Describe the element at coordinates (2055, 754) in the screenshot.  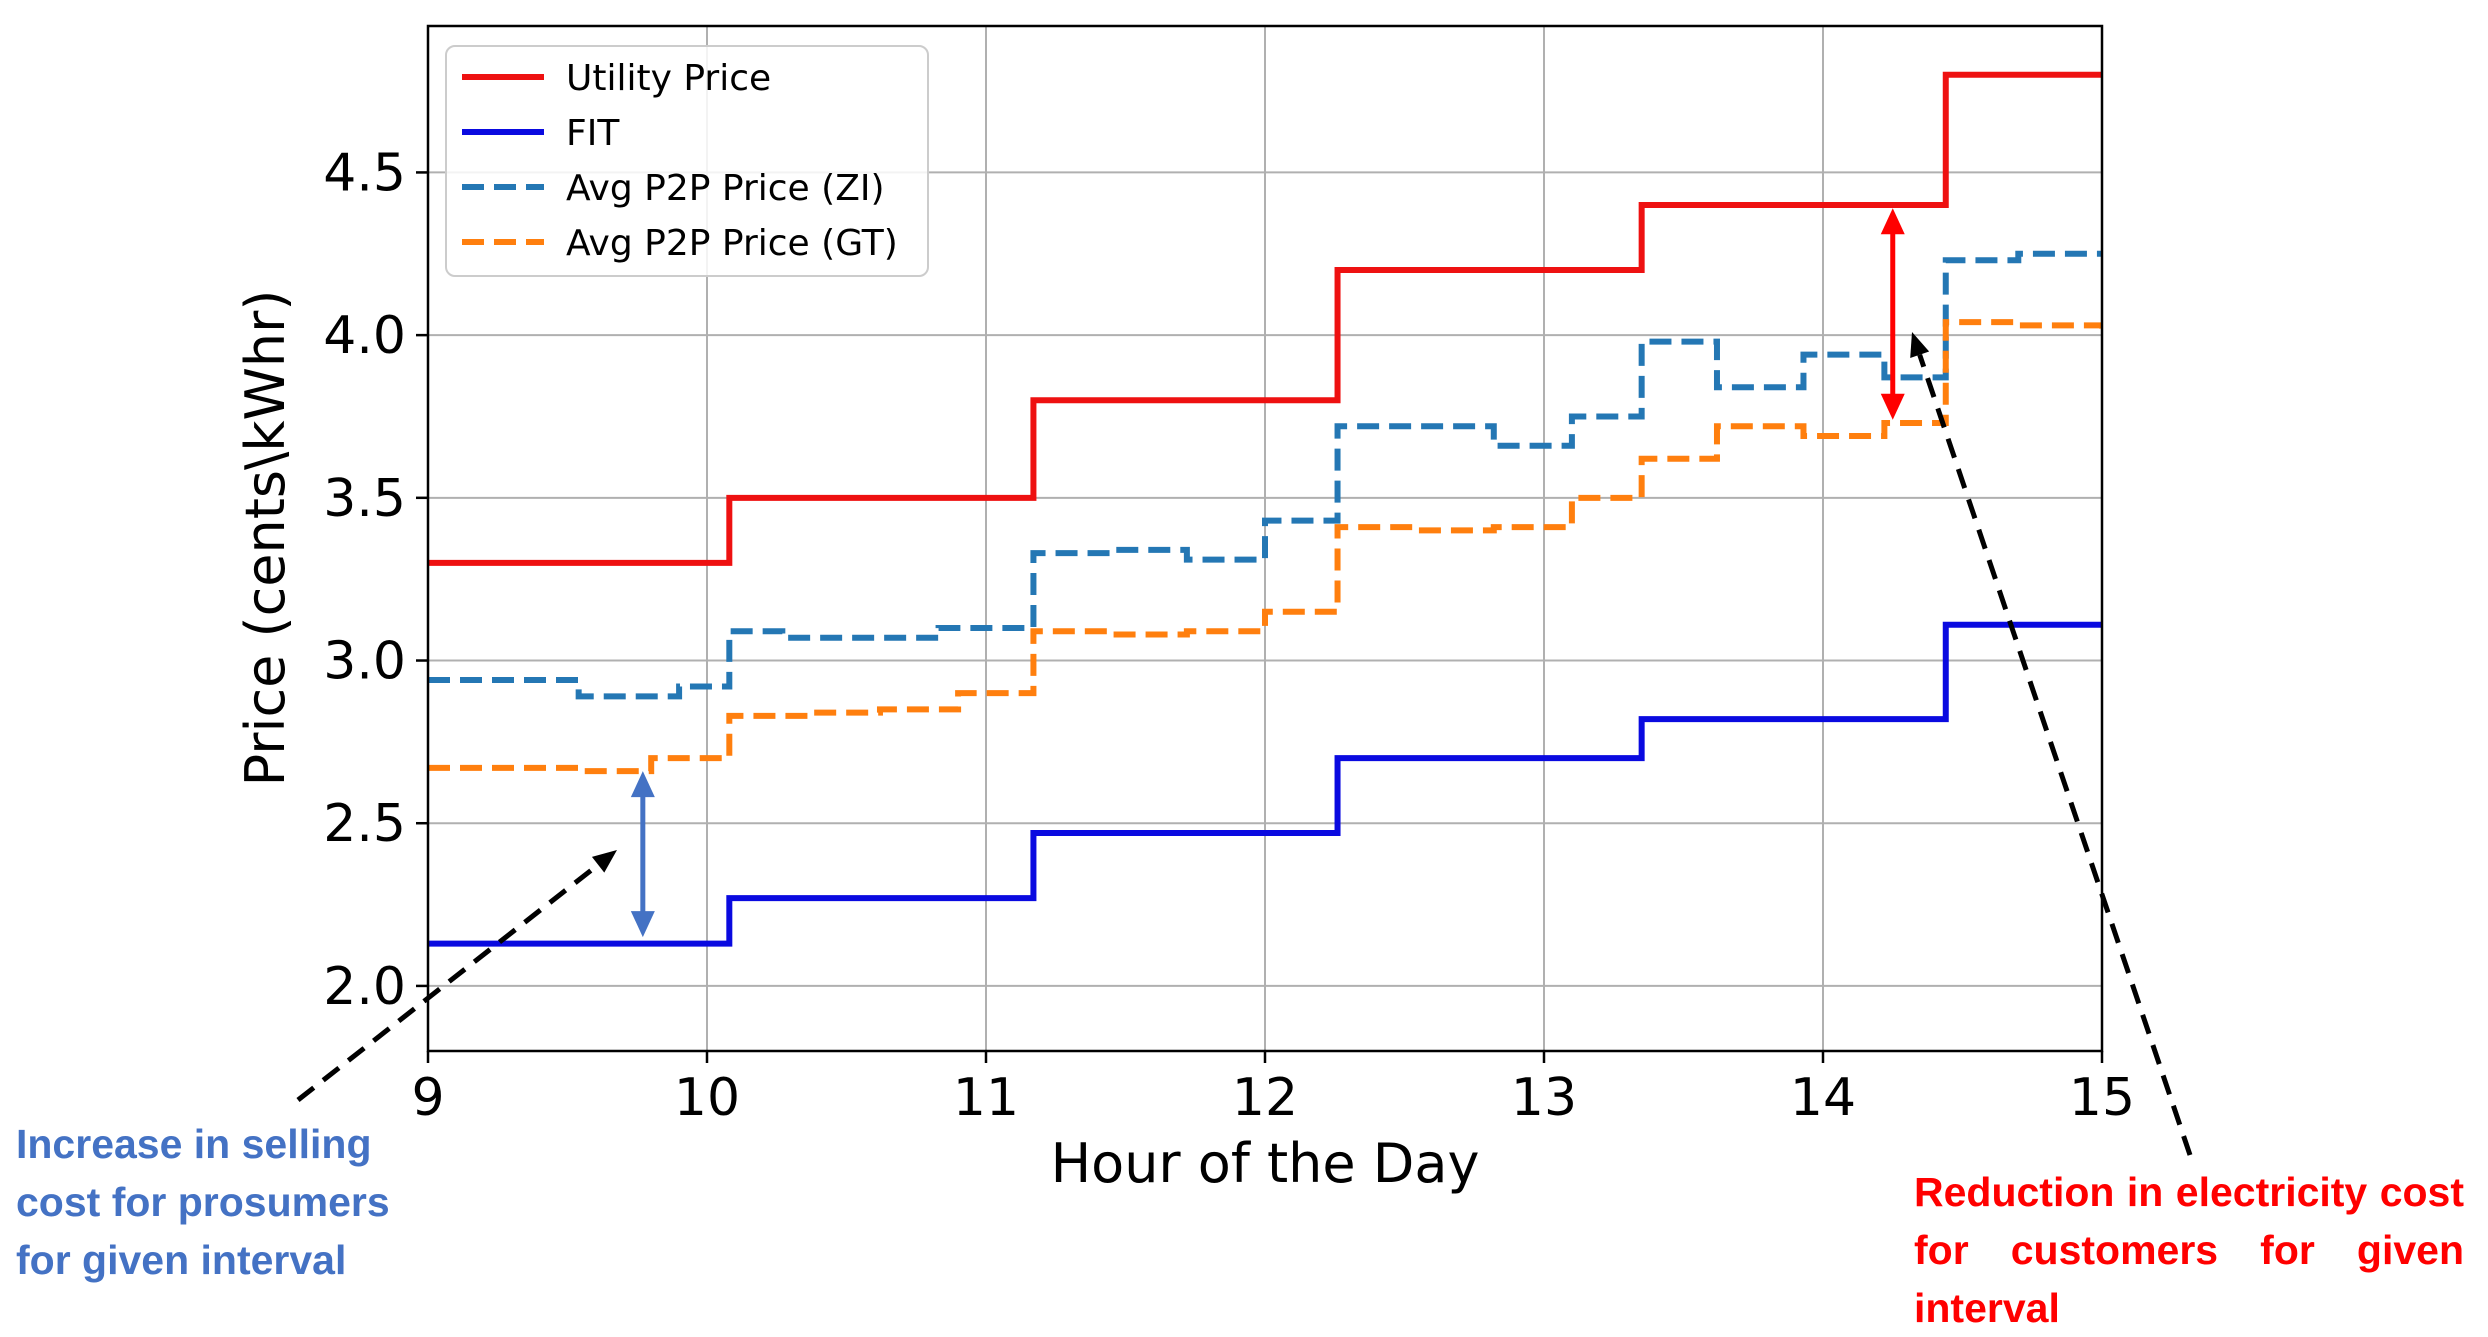
I see `customer-pointer-arrow-shaft` at that location.